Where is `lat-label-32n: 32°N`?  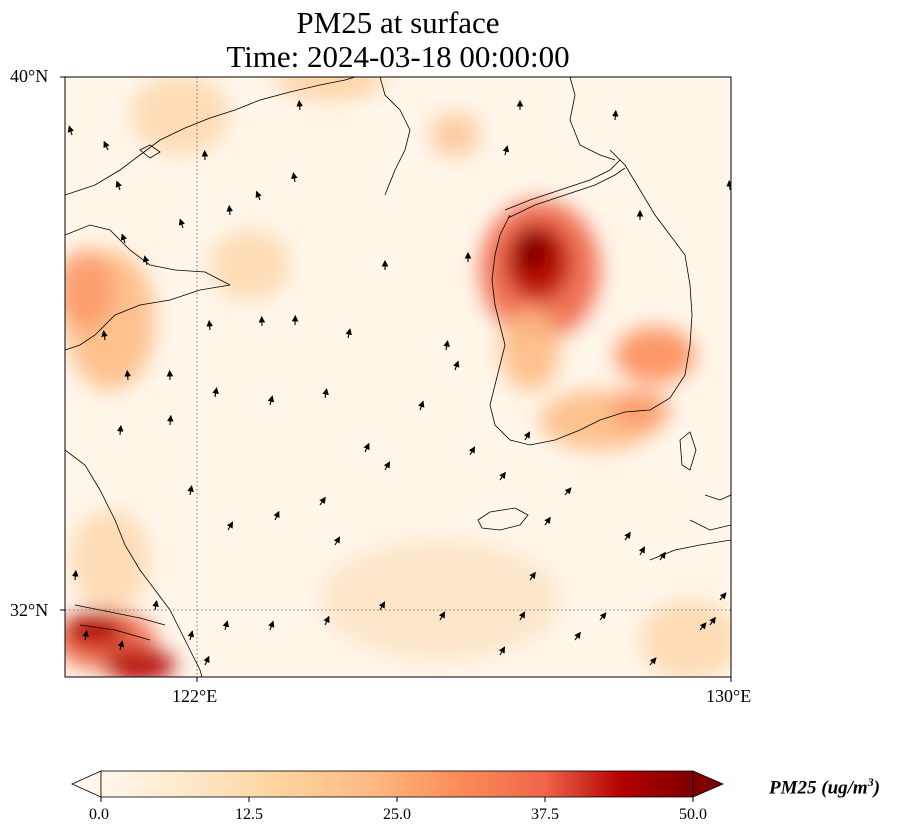
lat-label-32n: 32°N is located at coordinates (29, 610).